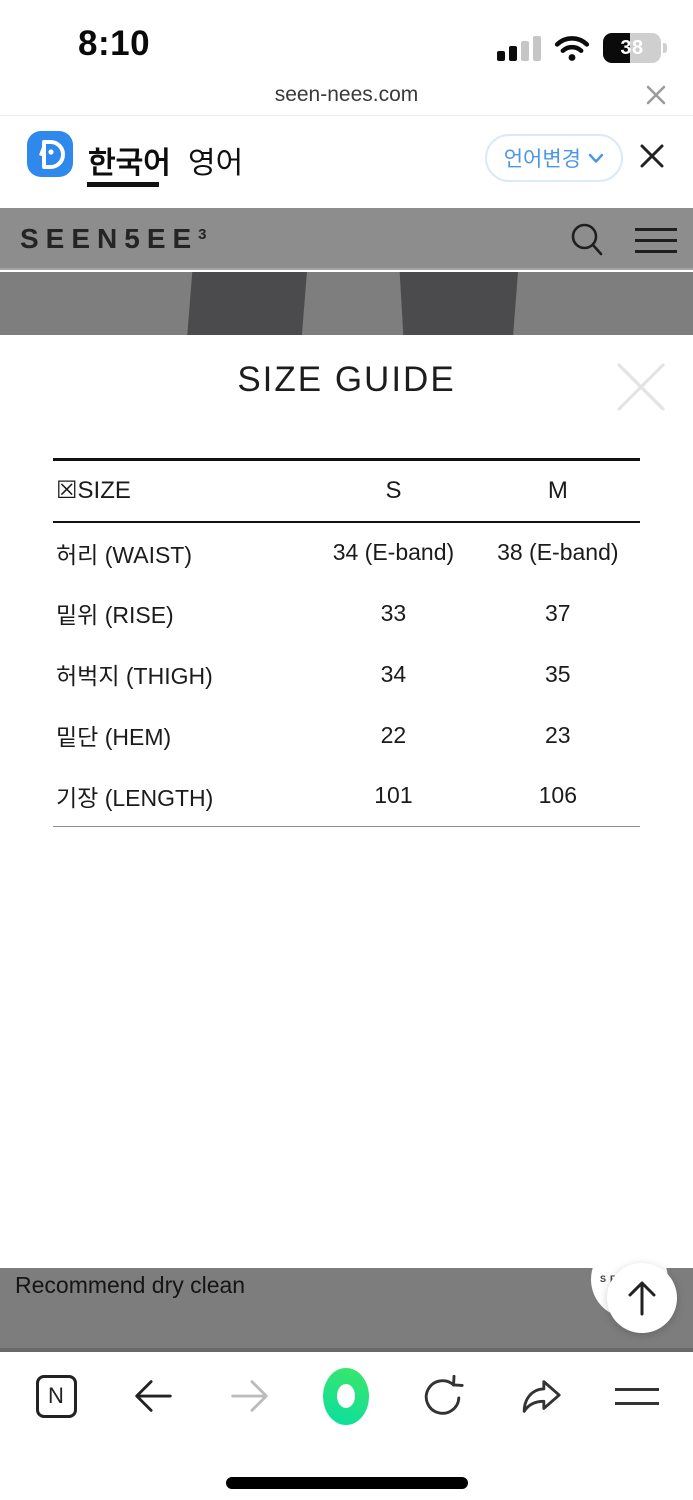 Image resolution: width=693 pixels, height=1500 pixels. Describe the element at coordinates (114, 43) in the screenshot. I see `clock: 8:10` at that location.